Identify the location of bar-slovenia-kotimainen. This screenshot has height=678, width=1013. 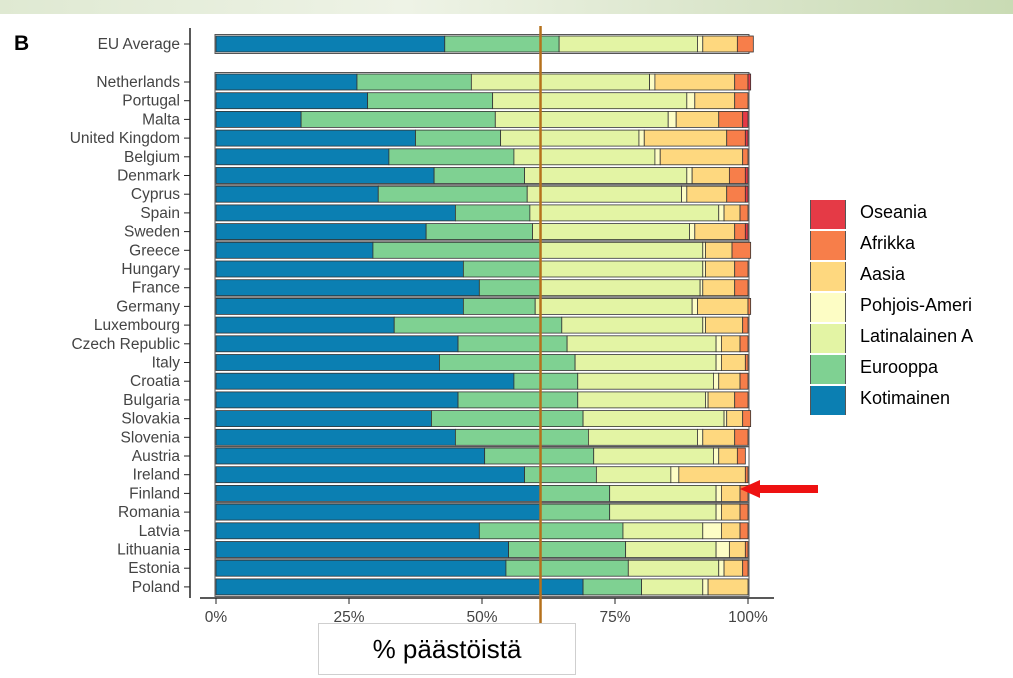
(335, 437).